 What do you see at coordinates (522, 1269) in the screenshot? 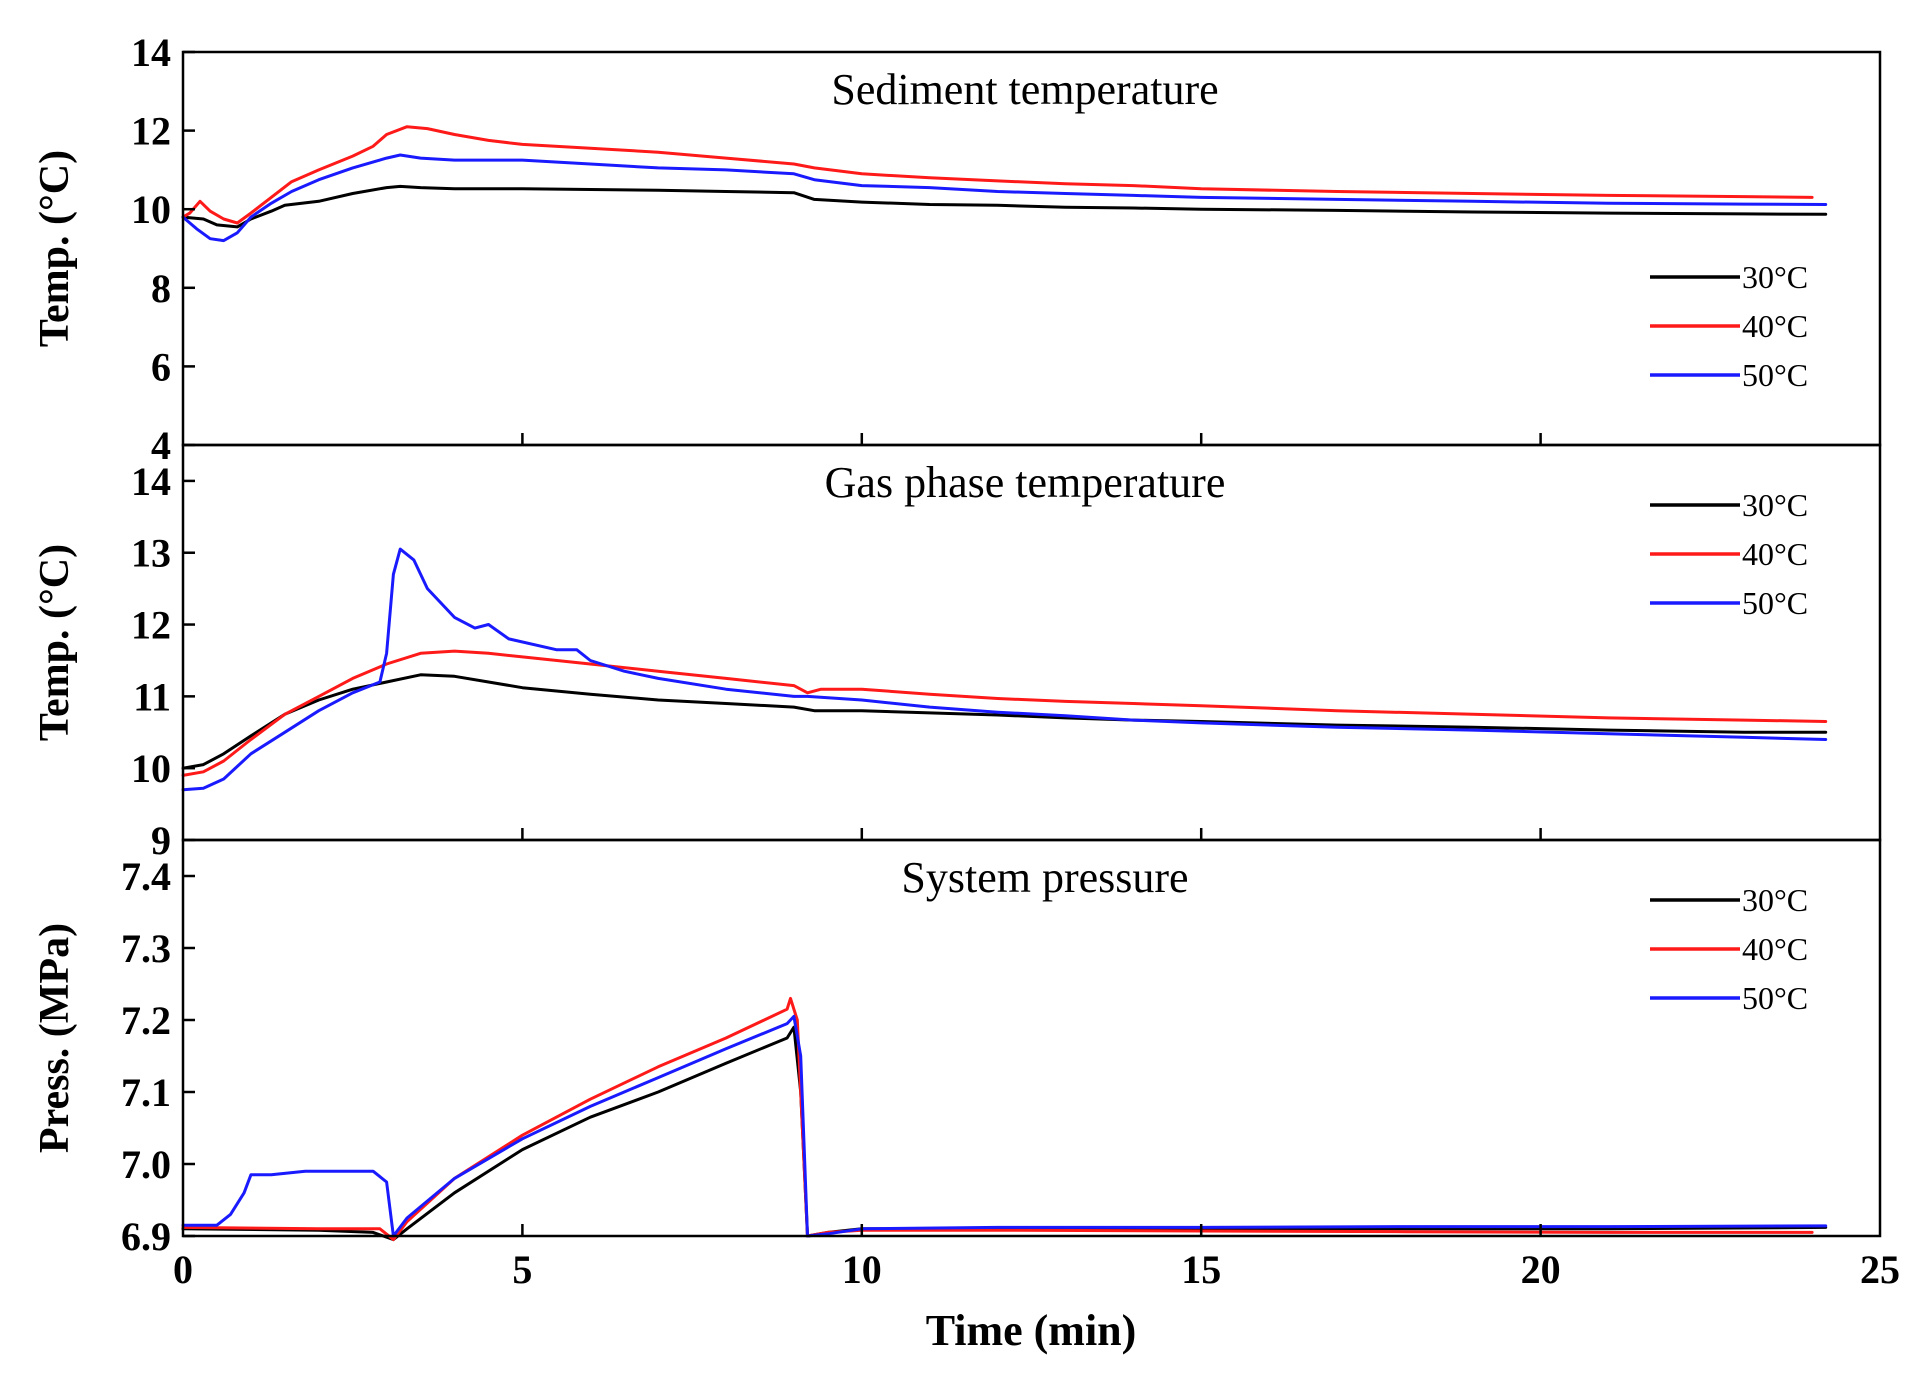
I see `x-tick-label: 5` at bounding box center [522, 1269].